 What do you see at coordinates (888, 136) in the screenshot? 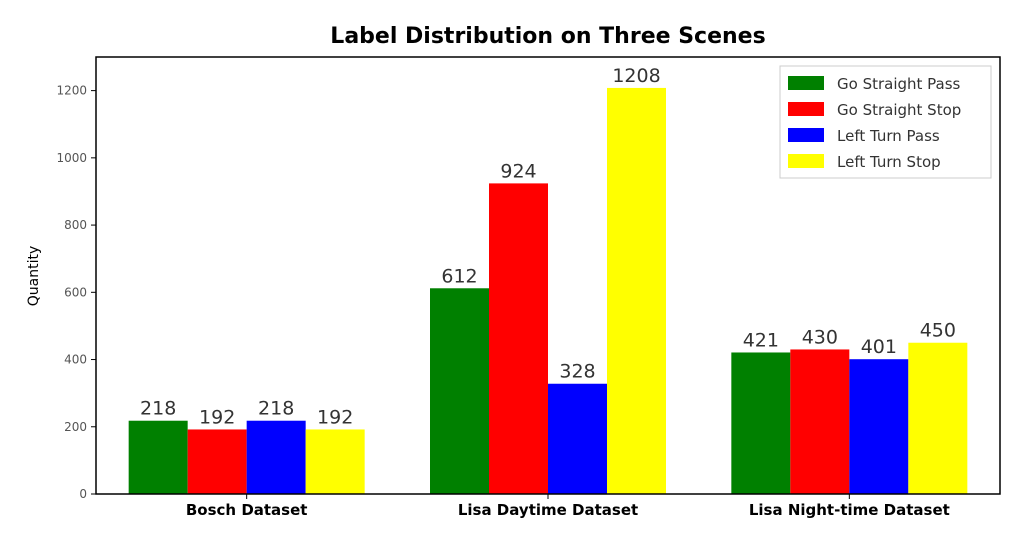
I see `legend-label: Left Turn Pass` at bounding box center [888, 136].